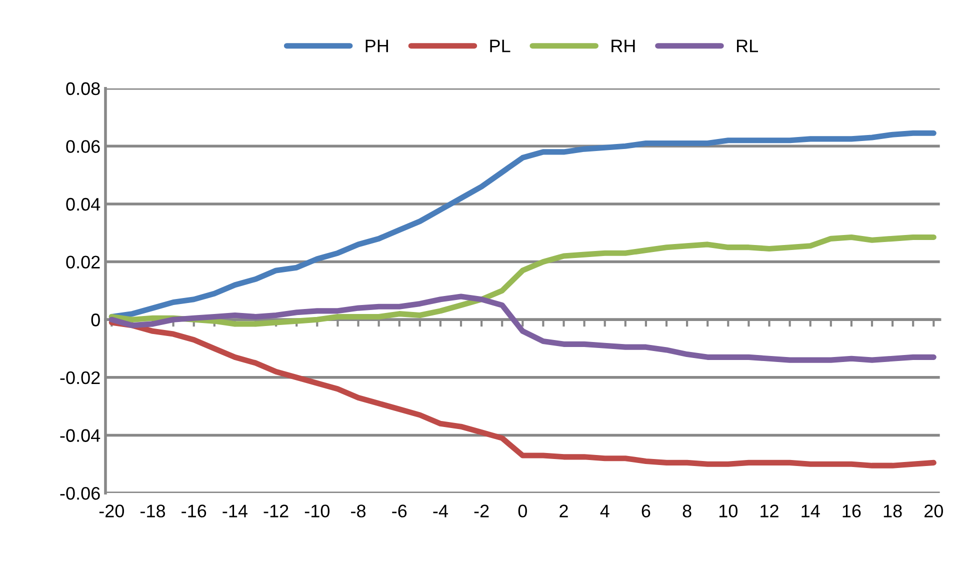 The height and width of the screenshot is (570, 959). I want to click on x-tick-label: -2, so click(481, 511).